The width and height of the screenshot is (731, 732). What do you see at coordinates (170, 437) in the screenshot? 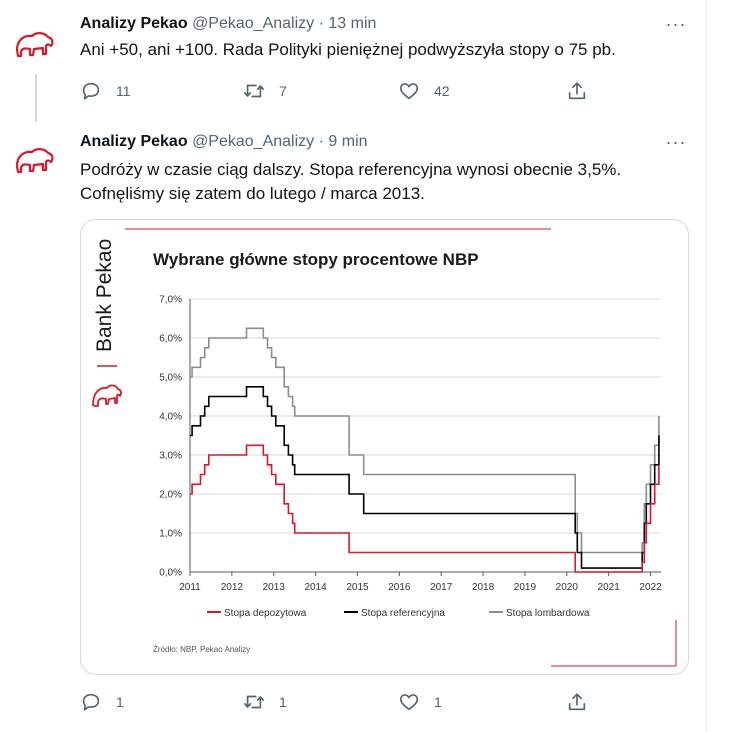
I see `y-axis-ticks: 0,0% 1,0% 2,0% 3,0% 4,0% 5,0% 6,0% 7,0%` at bounding box center [170, 437].